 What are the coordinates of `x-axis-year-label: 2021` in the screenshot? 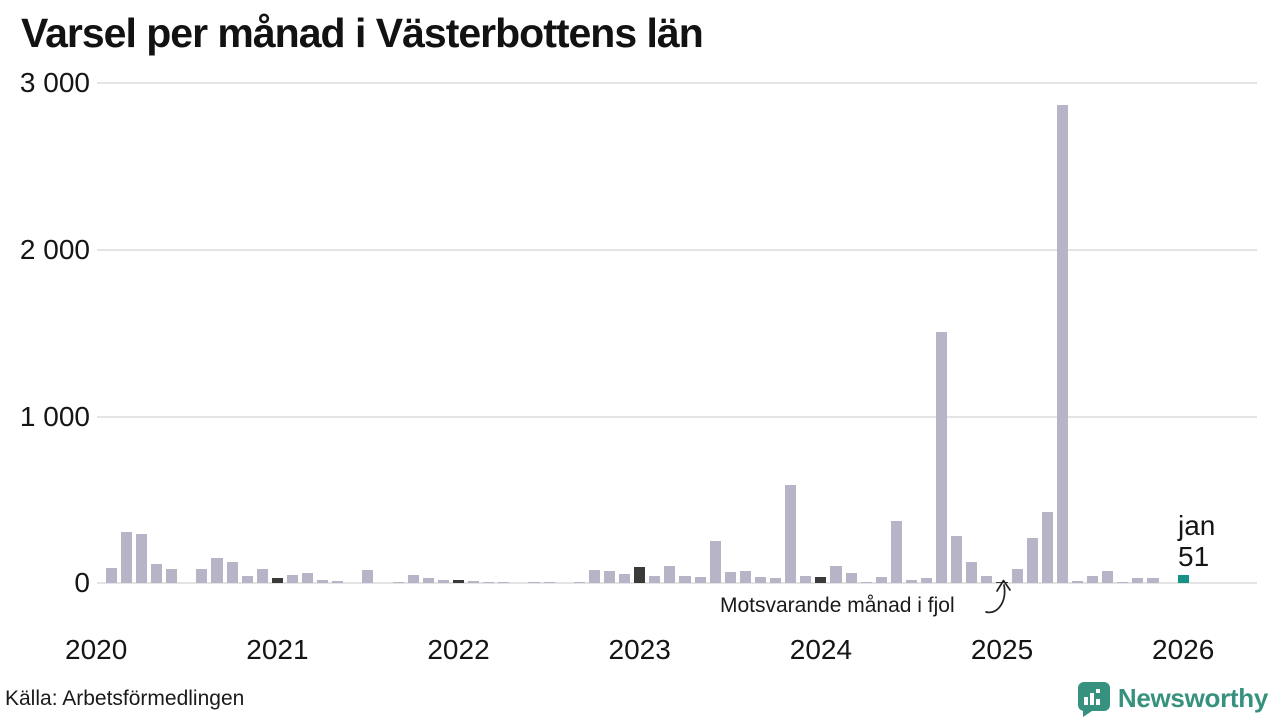 It's located at (277, 649).